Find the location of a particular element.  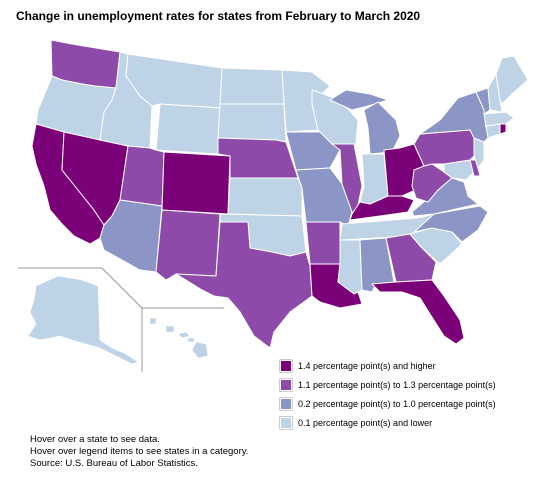

legend-item-1-4-and-higher: 1.4 percentage point(s) and higher is located at coordinates (388, 365).